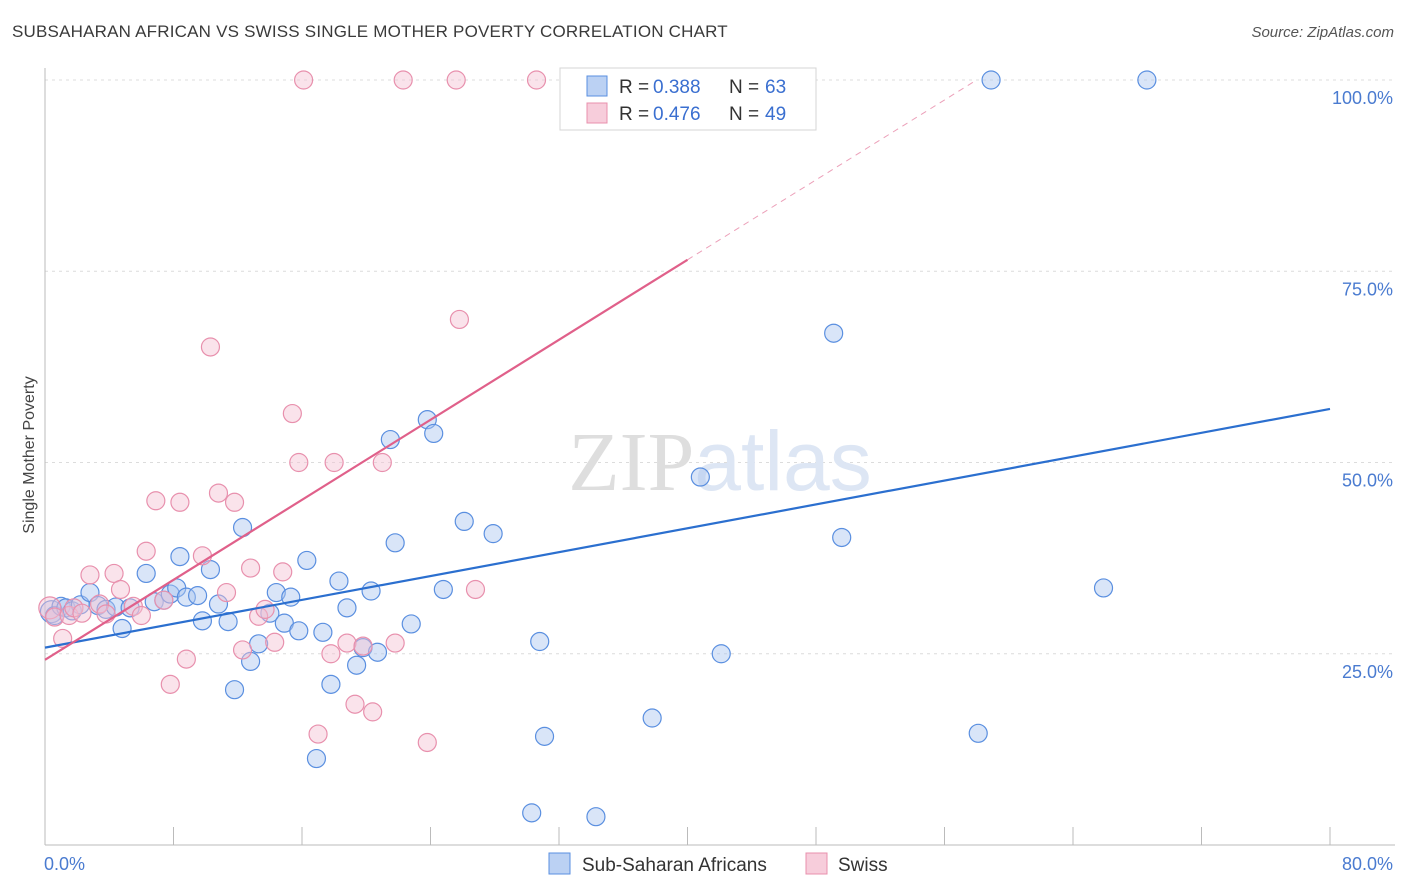 Image resolution: width=1406 pixels, height=892 pixels. Describe the element at coordinates (688, 99) in the screenshot. I see `legend: R = 0.388 N = 63 R = 0.476 N = 49` at that location.